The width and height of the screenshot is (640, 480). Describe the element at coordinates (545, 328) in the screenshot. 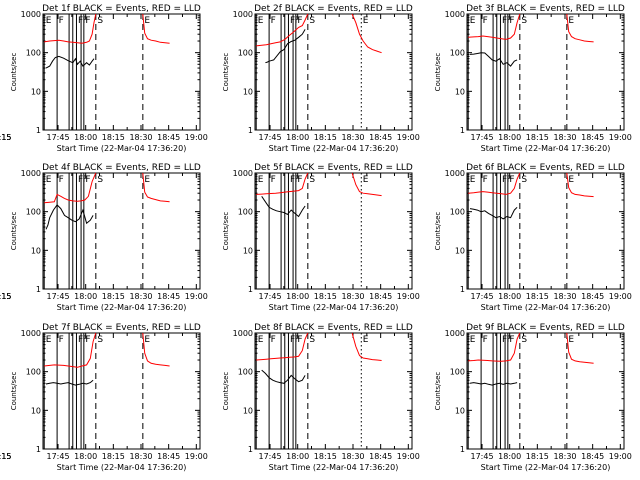

I see `plot-title: Det 9f BLACK = Events, RED = LLD` at that location.